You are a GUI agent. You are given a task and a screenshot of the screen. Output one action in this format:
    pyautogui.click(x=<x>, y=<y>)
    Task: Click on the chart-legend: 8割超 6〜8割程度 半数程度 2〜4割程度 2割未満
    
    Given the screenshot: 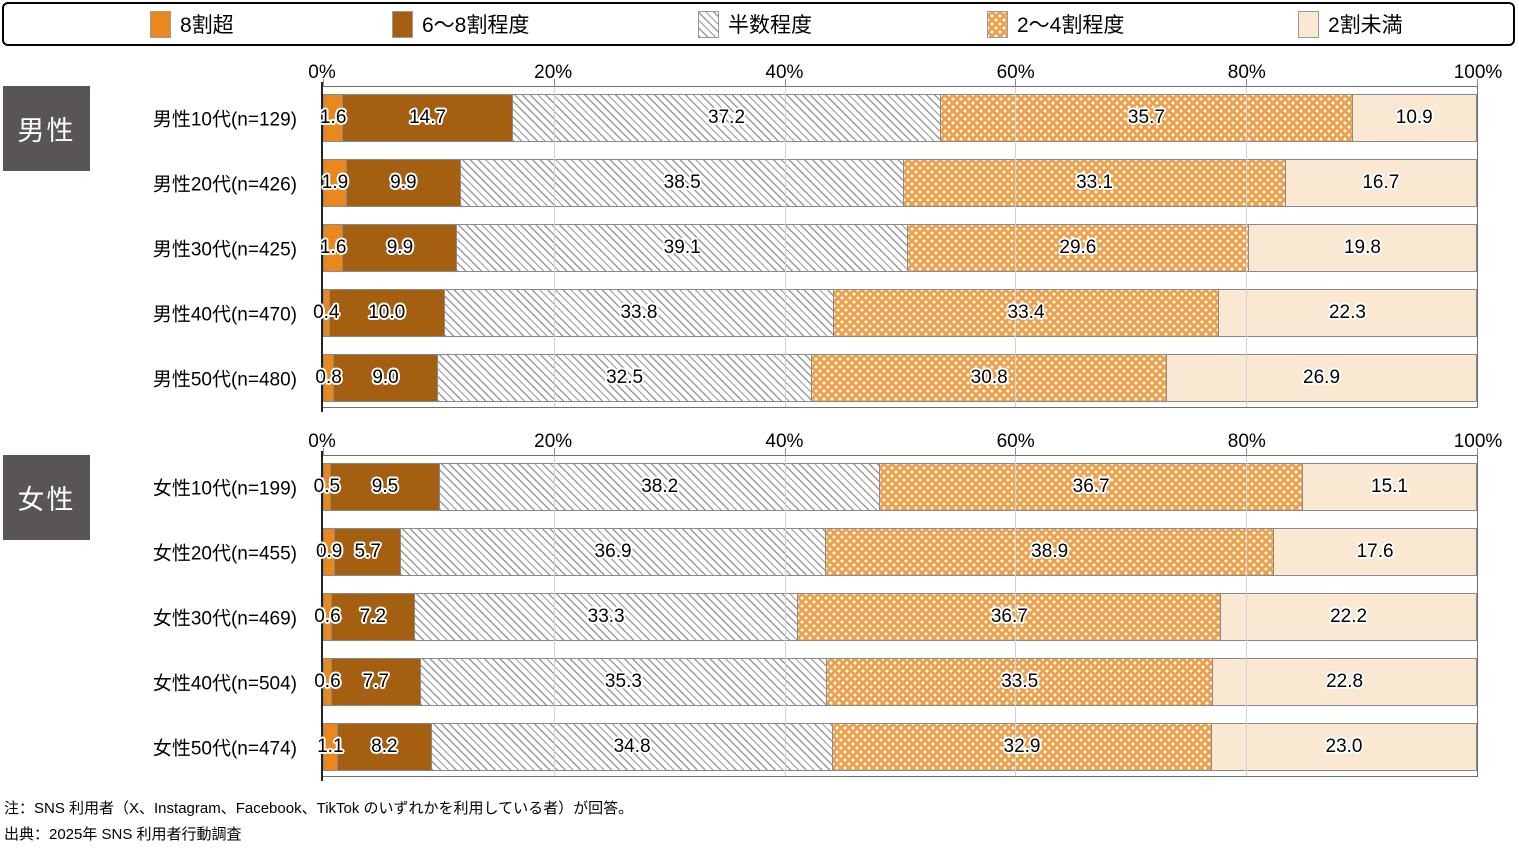 What is the action you would take?
    pyautogui.click(x=758, y=24)
    